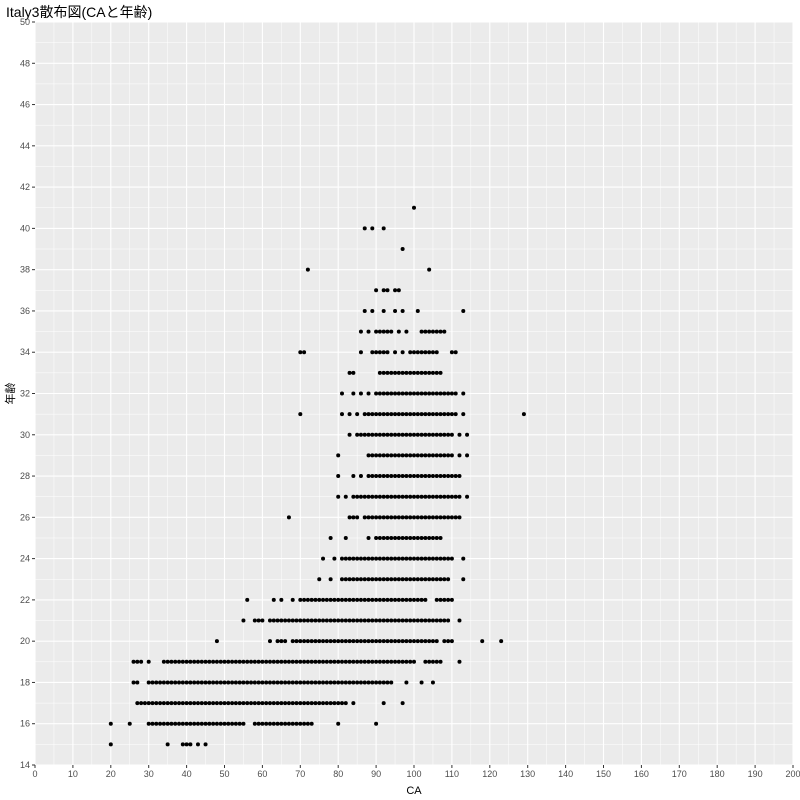  What do you see at coordinates (25, 146) in the screenshot?
I see `y-tick-label: 44` at bounding box center [25, 146].